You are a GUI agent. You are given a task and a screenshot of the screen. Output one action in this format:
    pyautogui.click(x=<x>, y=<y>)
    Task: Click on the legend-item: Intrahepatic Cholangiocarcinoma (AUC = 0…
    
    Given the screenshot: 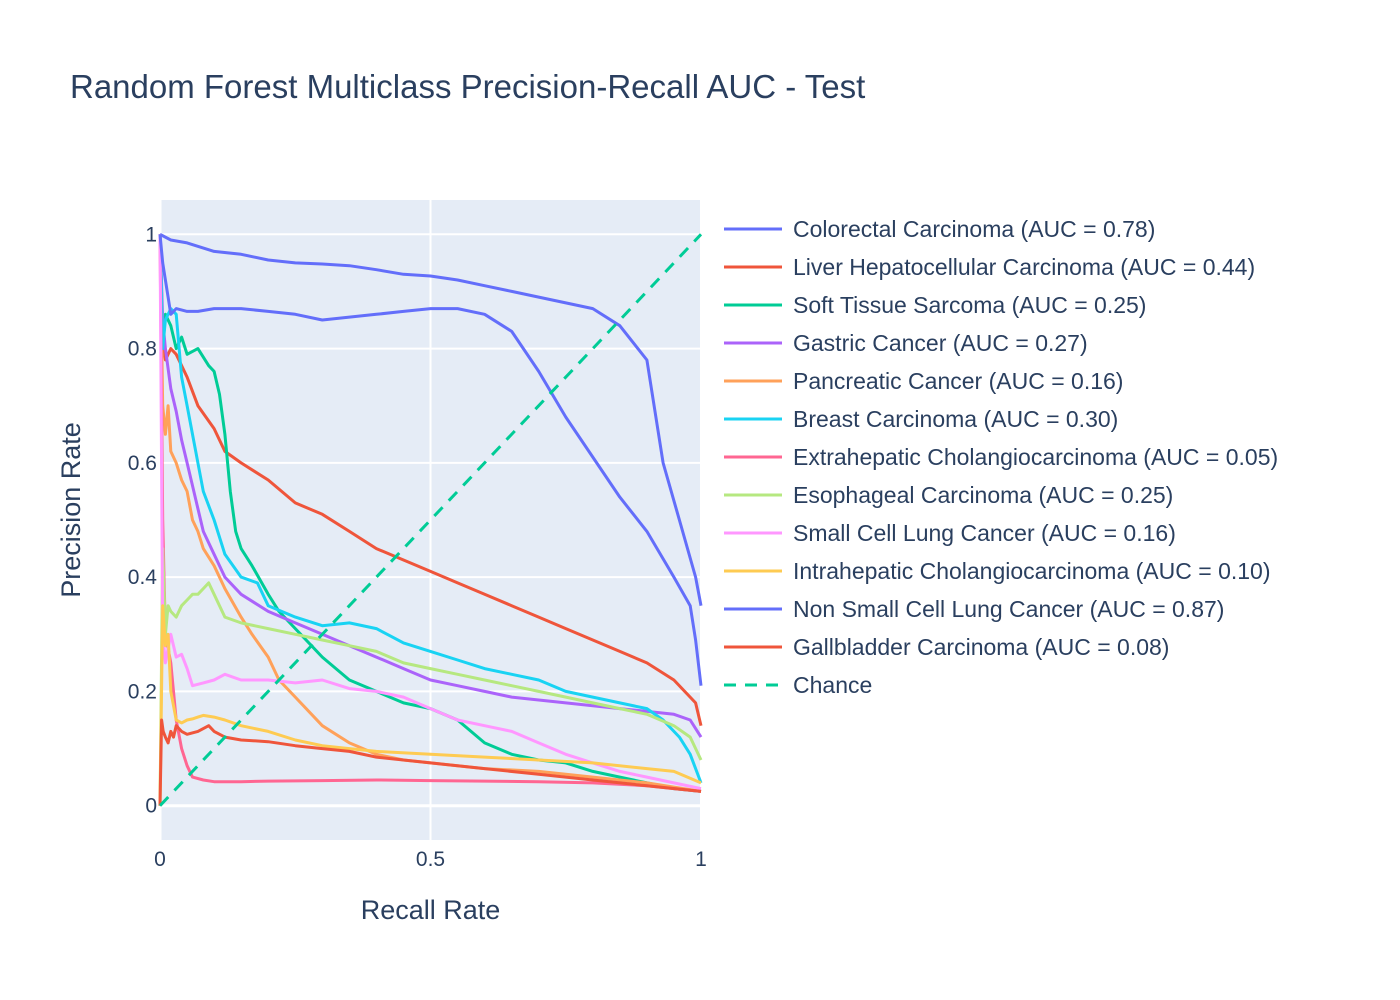 What is the action you would take?
    pyautogui.click(x=997, y=571)
    